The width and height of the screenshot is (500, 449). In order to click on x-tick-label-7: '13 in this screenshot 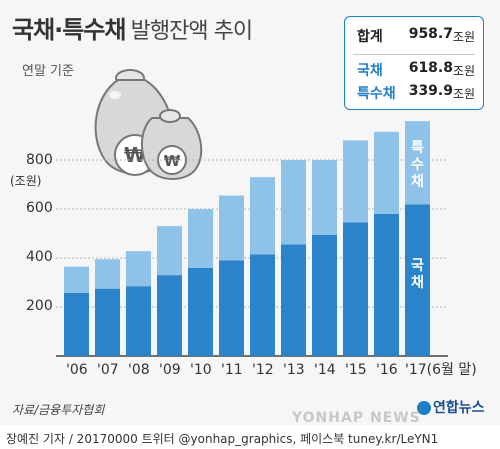, I will do `click(294, 370)`.